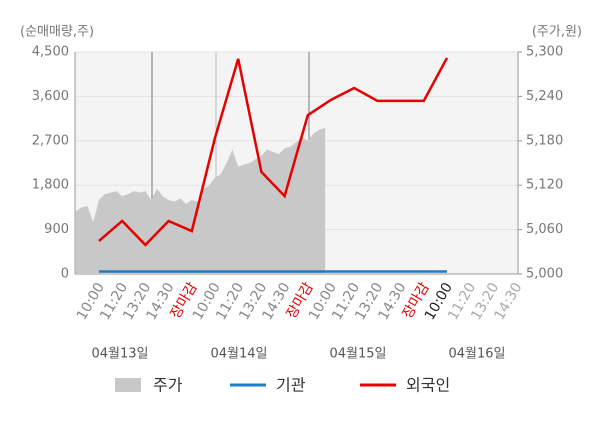 This screenshot has width=600, height=432. Describe the element at coordinates (128, 385) in the screenshot. I see `legend-swatch` at that location.